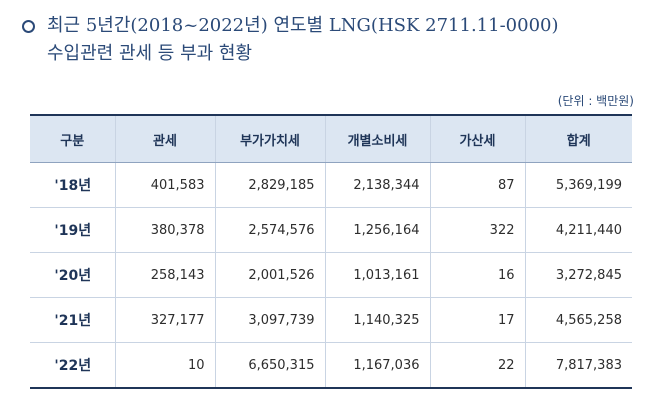 This screenshot has height=401, width=670. I want to click on individual-consumption-tax-cell: 1,140,325, so click(377, 320).